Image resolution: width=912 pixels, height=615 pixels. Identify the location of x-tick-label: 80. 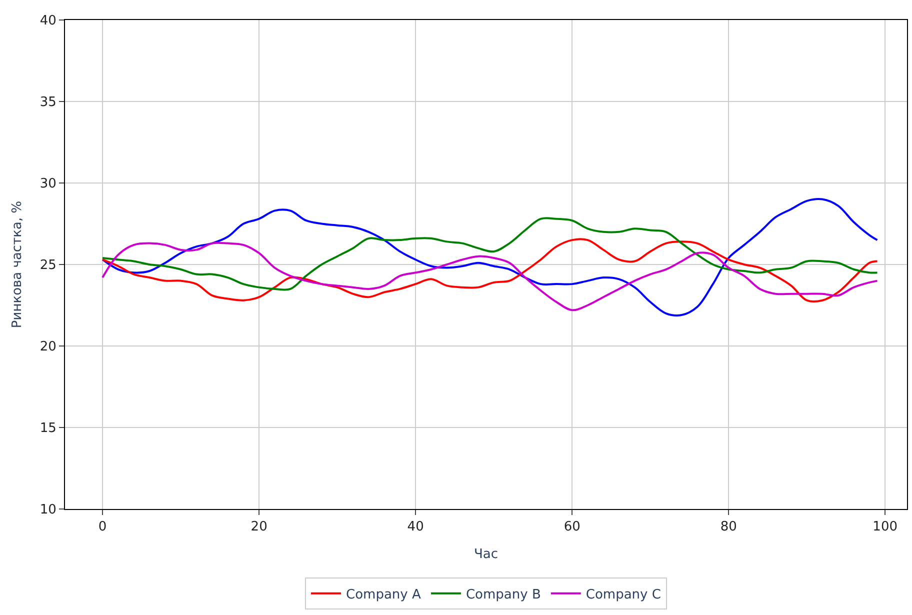
(728, 527).